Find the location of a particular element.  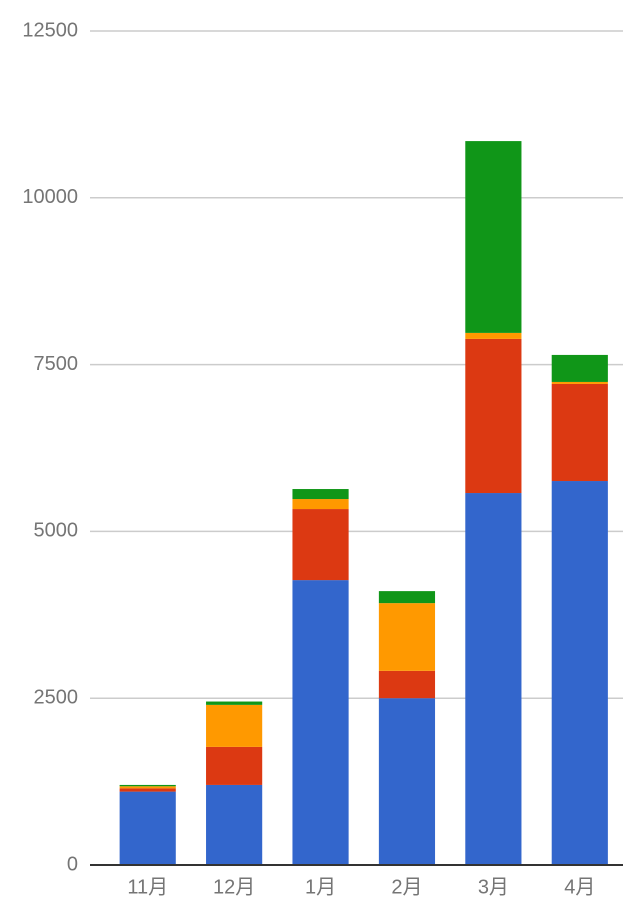

y-tick-label: 0 is located at coordinates (72, 864).